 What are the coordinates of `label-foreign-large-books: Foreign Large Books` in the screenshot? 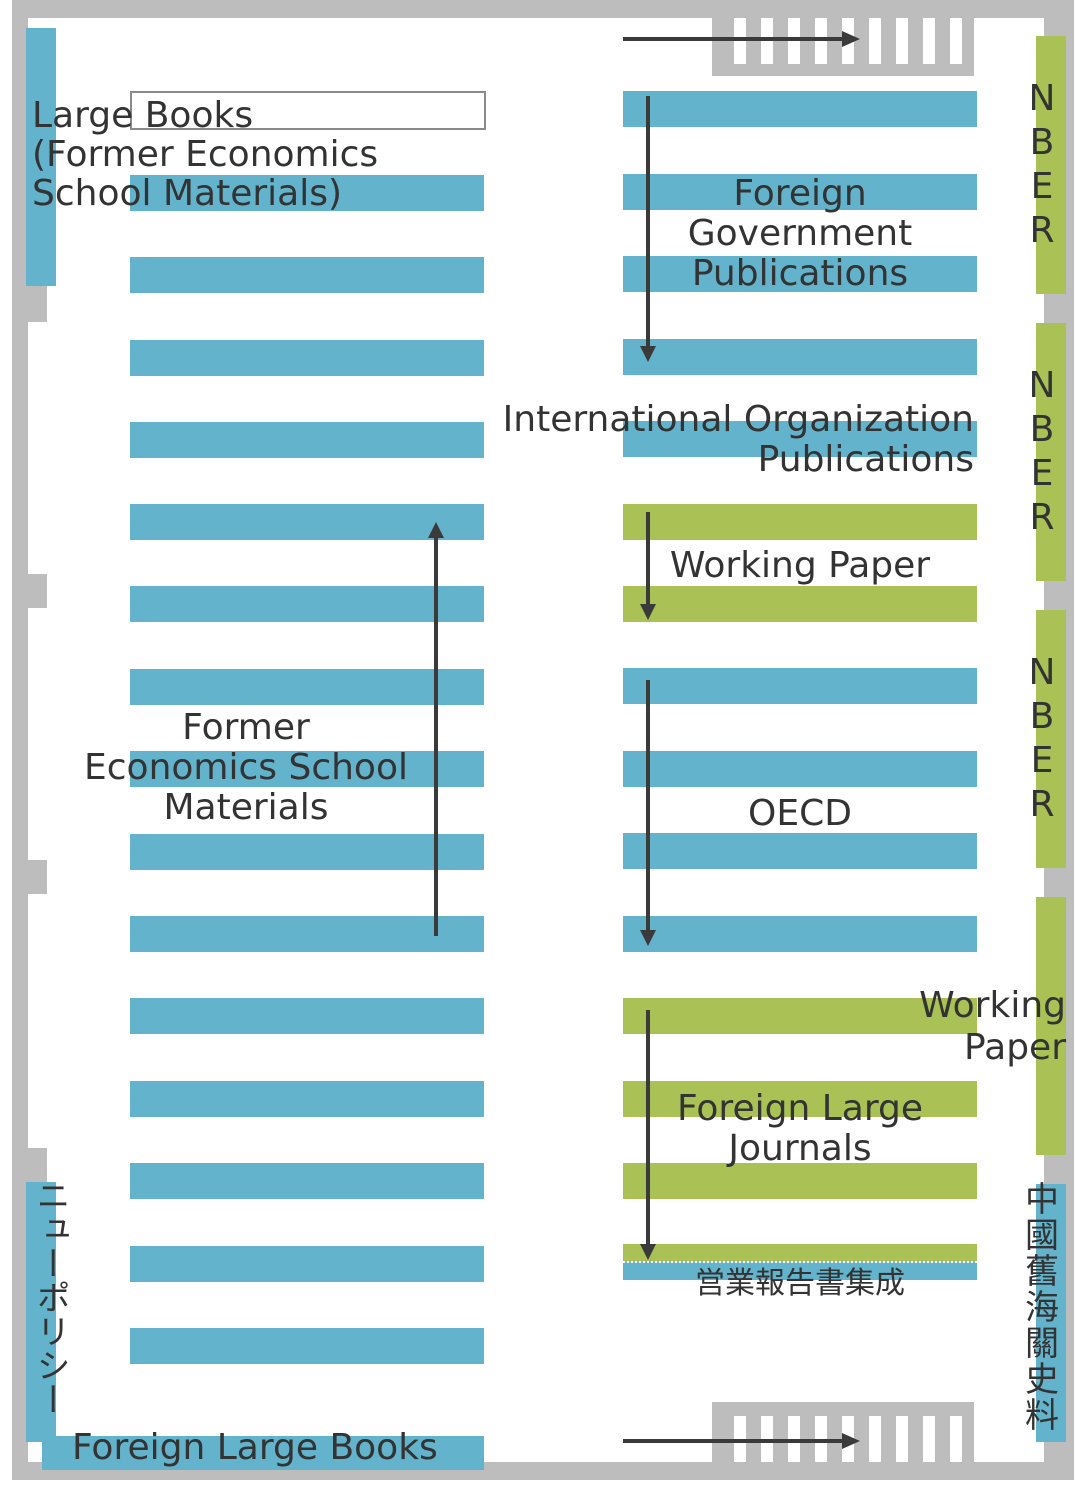 It's located at (255, 1447).